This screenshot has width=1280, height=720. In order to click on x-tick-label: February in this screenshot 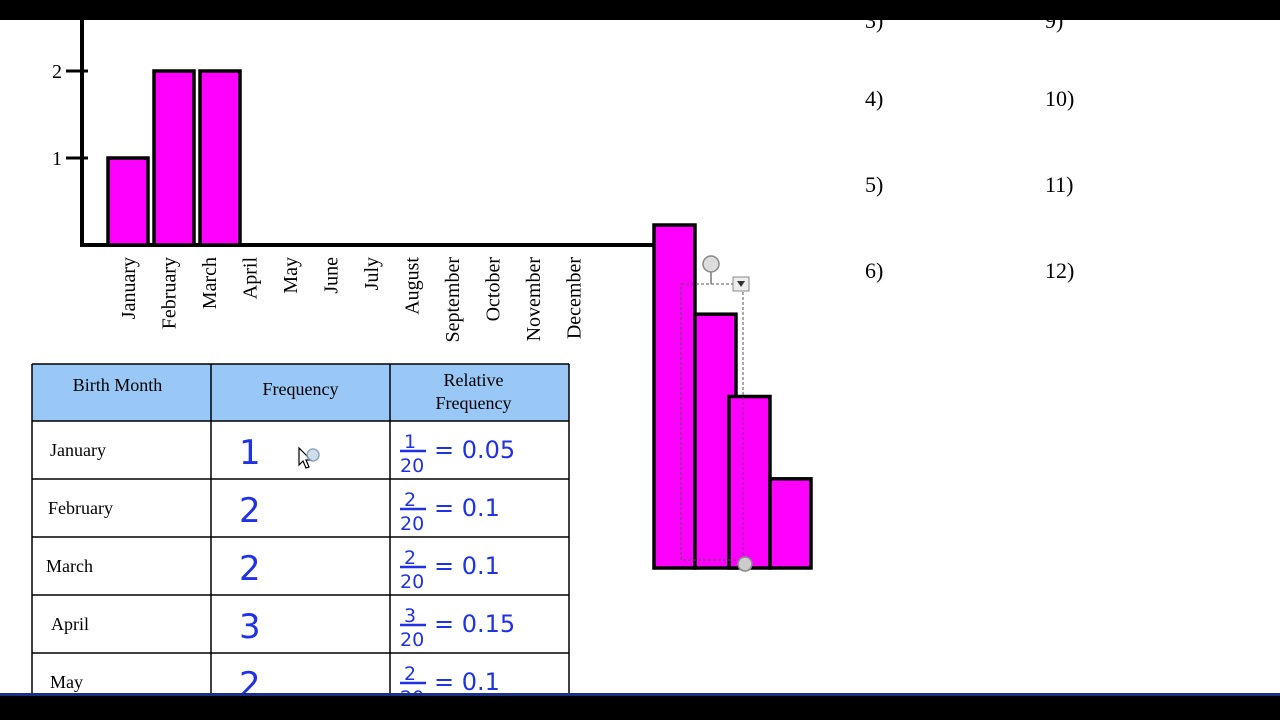, I will do `click(170, 293)`.